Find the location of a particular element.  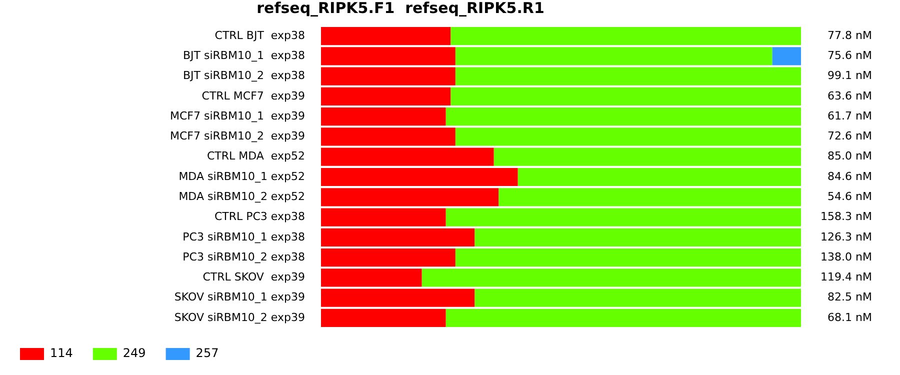

text: 126.3 nM is located at coordinates (846, 237).